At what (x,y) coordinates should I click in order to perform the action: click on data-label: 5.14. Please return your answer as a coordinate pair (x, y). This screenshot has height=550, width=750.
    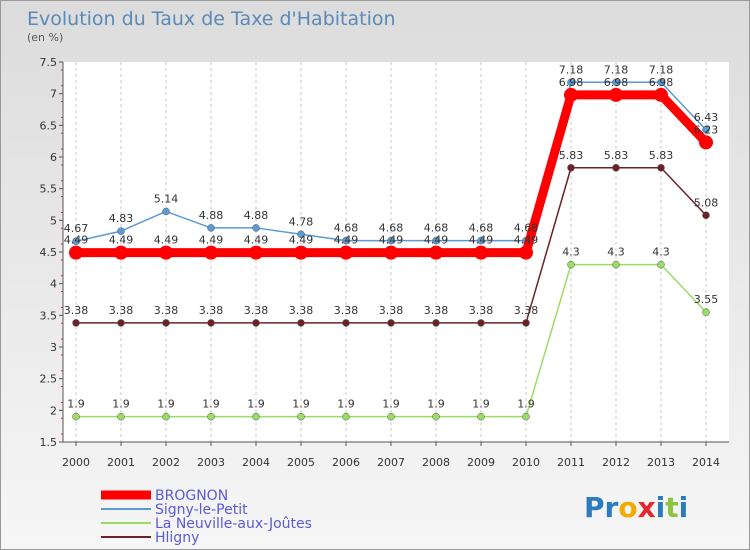
    Looking at the image, I should click on (166, 198).